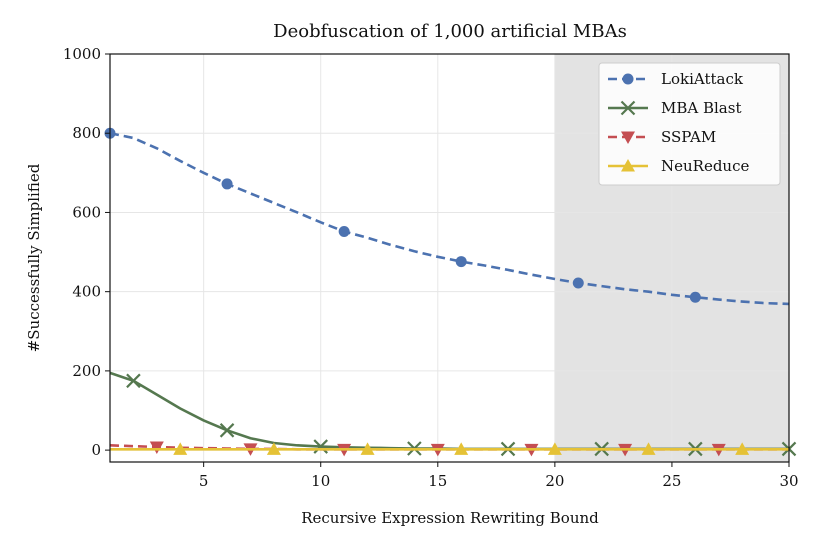 This screenshot has height=548, width=822. What do you see at coordinates (437, 481) in the screenshot?
I see `x-tick-label: 15` at bounding box center [437, 481].